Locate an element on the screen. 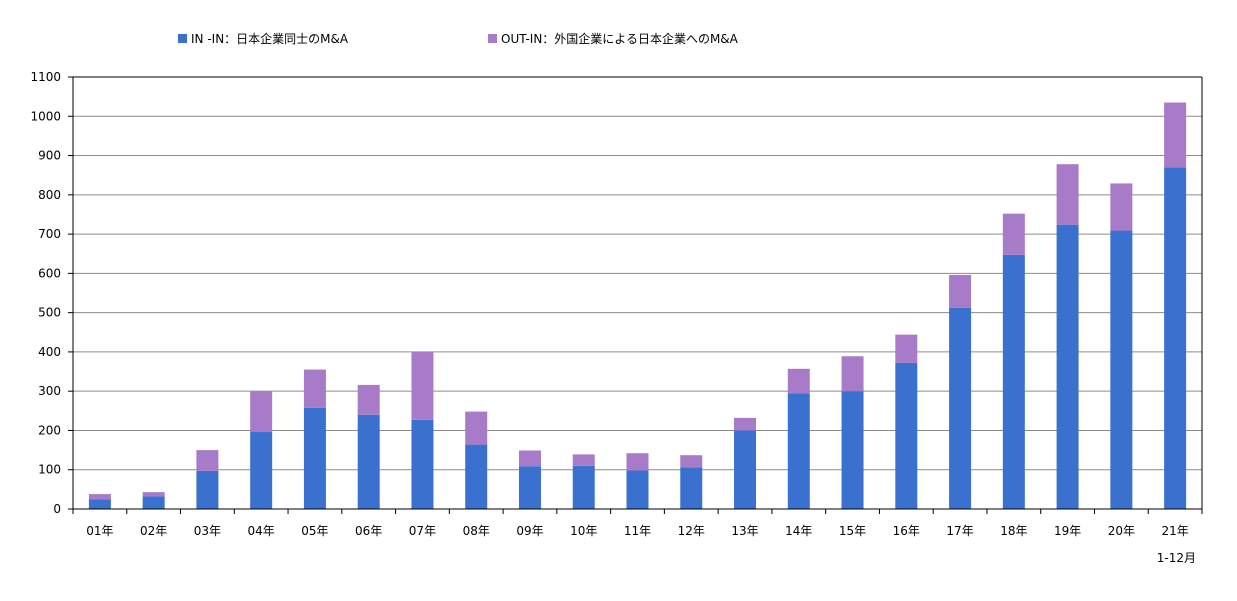 Image resolution: width=1237 pixels, height=601 pixels. x-tick-label: 21年 is located at coordinates (1174, 531).